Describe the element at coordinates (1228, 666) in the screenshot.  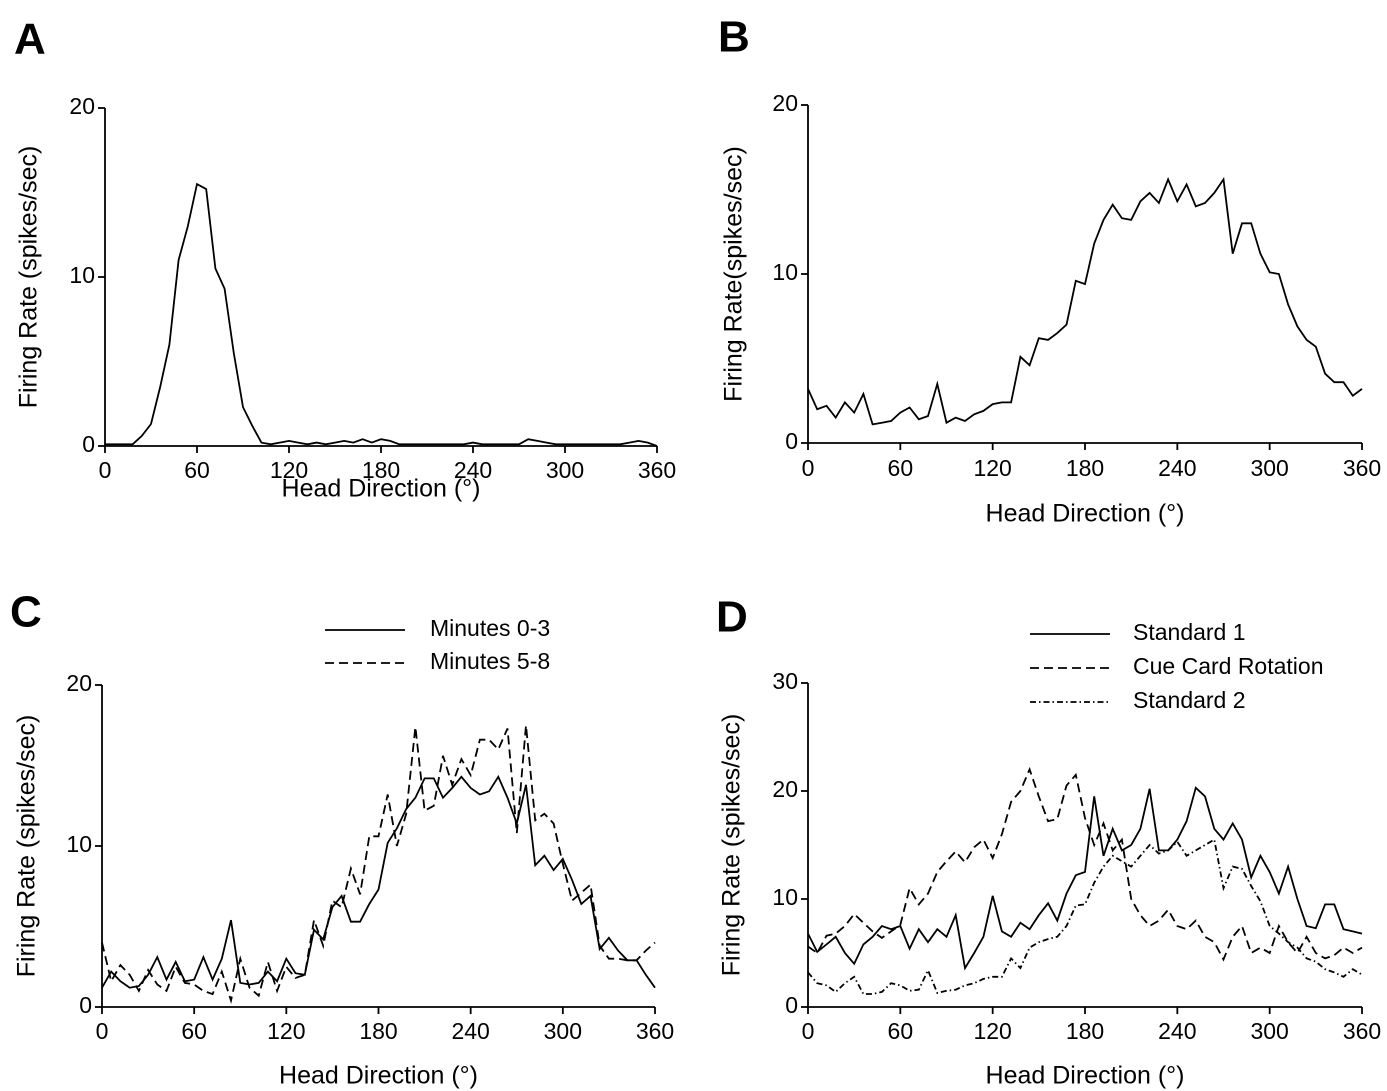
I see `legend-label: Cue Card Rotation` at that location.